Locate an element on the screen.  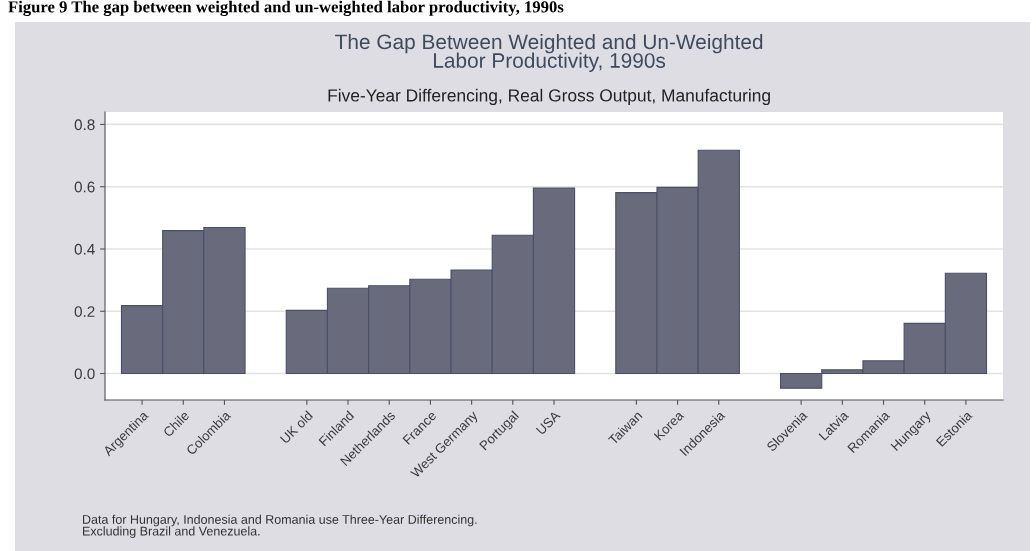
y-tick-label: 0.4 is located at coordinates (84, 249).